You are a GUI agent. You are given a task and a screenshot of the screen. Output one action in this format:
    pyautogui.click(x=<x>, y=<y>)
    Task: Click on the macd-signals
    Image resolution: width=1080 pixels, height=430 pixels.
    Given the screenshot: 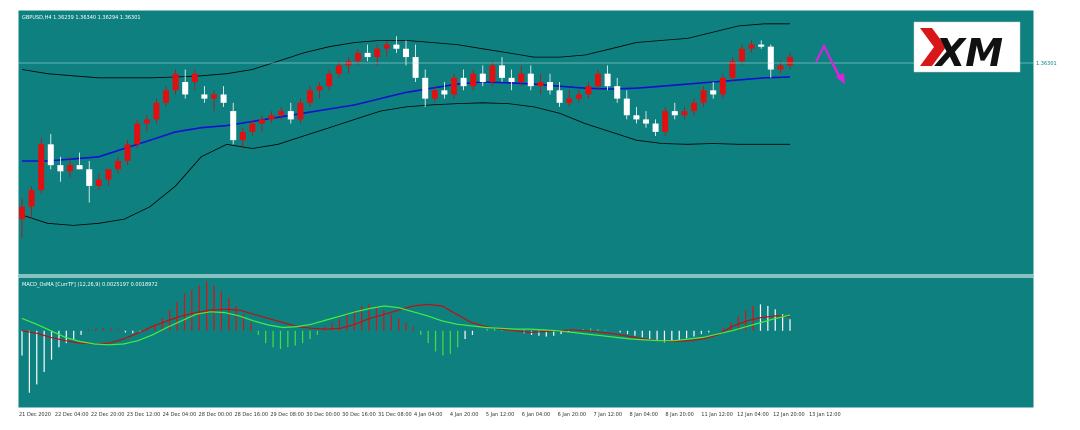 What is the action you would take?
    pyautogui.click(x=406, y=324)
    